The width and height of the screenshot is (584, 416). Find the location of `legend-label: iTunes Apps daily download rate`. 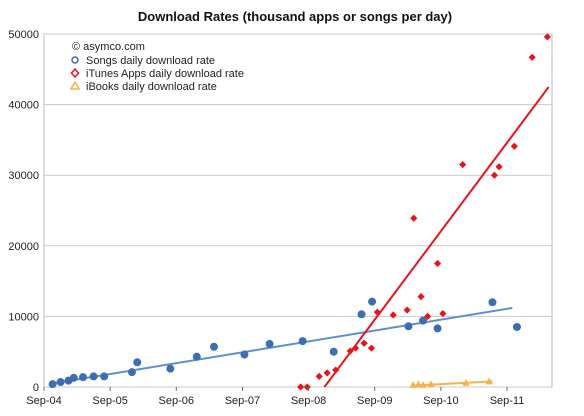

legend-label: iTunes Apps daily download rate is located at coordinates (165, 74).